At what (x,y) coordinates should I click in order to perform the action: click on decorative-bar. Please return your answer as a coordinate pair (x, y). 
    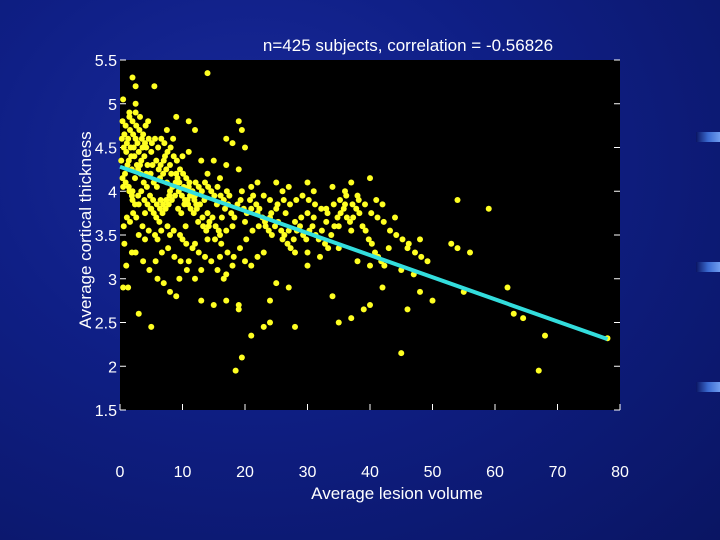
    Looking at the image, I should click on (708, 137).